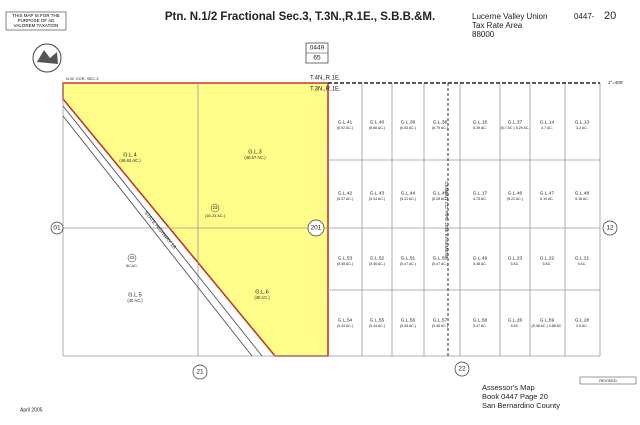 This screenshot has width=640, height=425. What do you see at coordinates (515, 199) in the screenshot?
I see `lot-area: (5.22 AC.)` at bounding box center [515, 199].